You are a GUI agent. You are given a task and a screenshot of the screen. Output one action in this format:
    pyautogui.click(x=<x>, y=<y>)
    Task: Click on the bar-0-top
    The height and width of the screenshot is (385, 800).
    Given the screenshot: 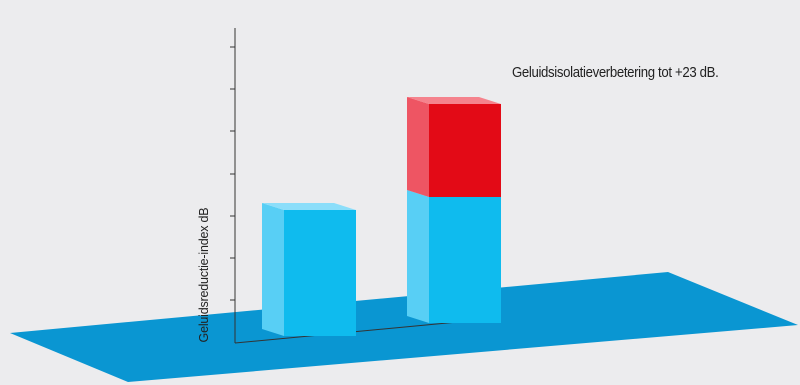 What is the action you would take?
    pyautogui.click(x=309, y=206)
    